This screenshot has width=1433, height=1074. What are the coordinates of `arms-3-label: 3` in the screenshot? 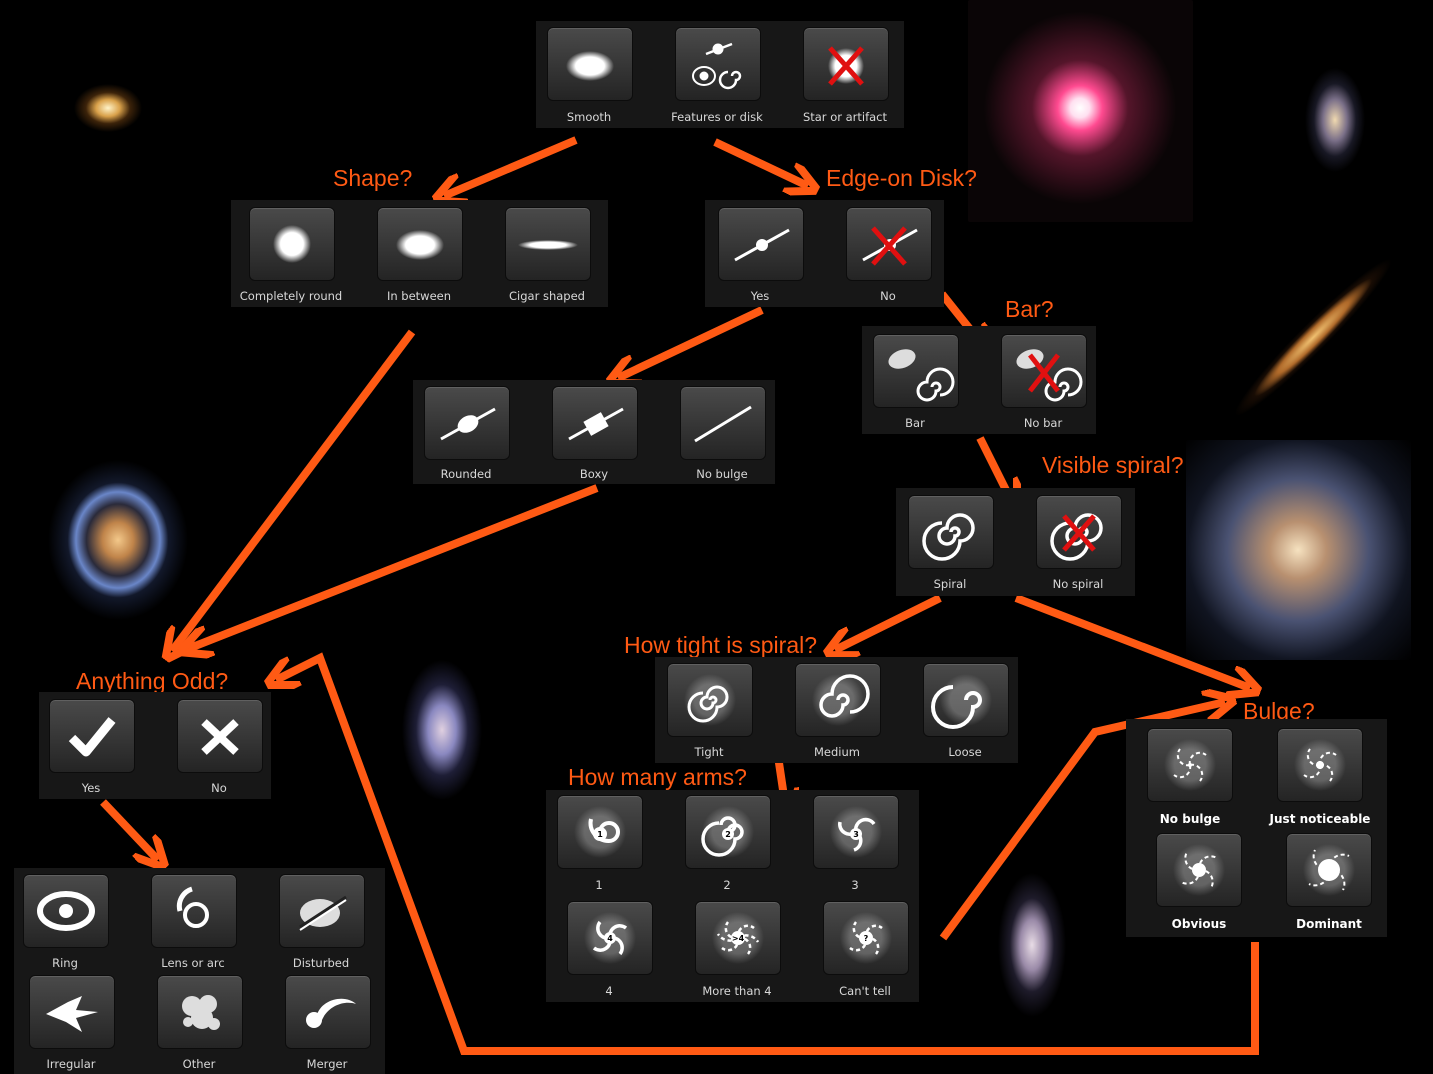 It's located at (855, 885).